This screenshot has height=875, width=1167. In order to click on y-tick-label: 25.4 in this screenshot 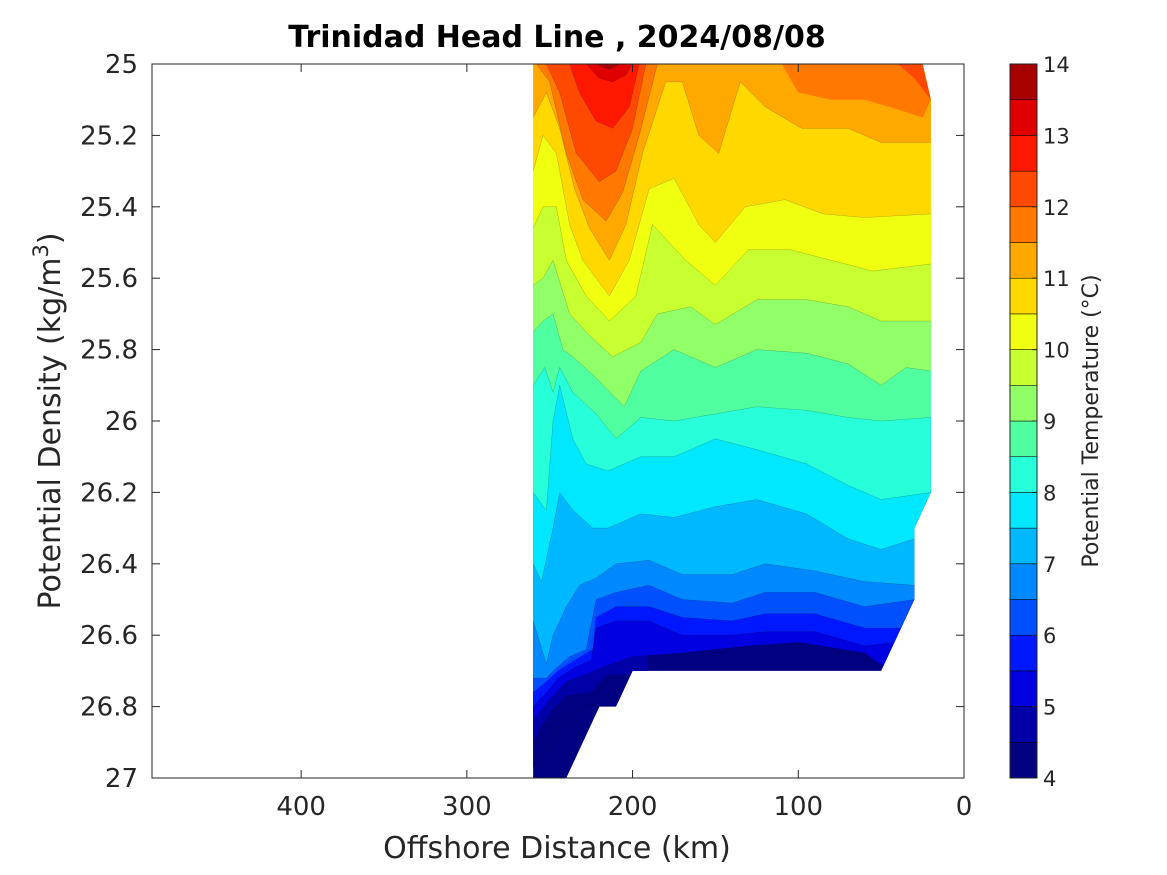, I will do `click(109, 208)`.